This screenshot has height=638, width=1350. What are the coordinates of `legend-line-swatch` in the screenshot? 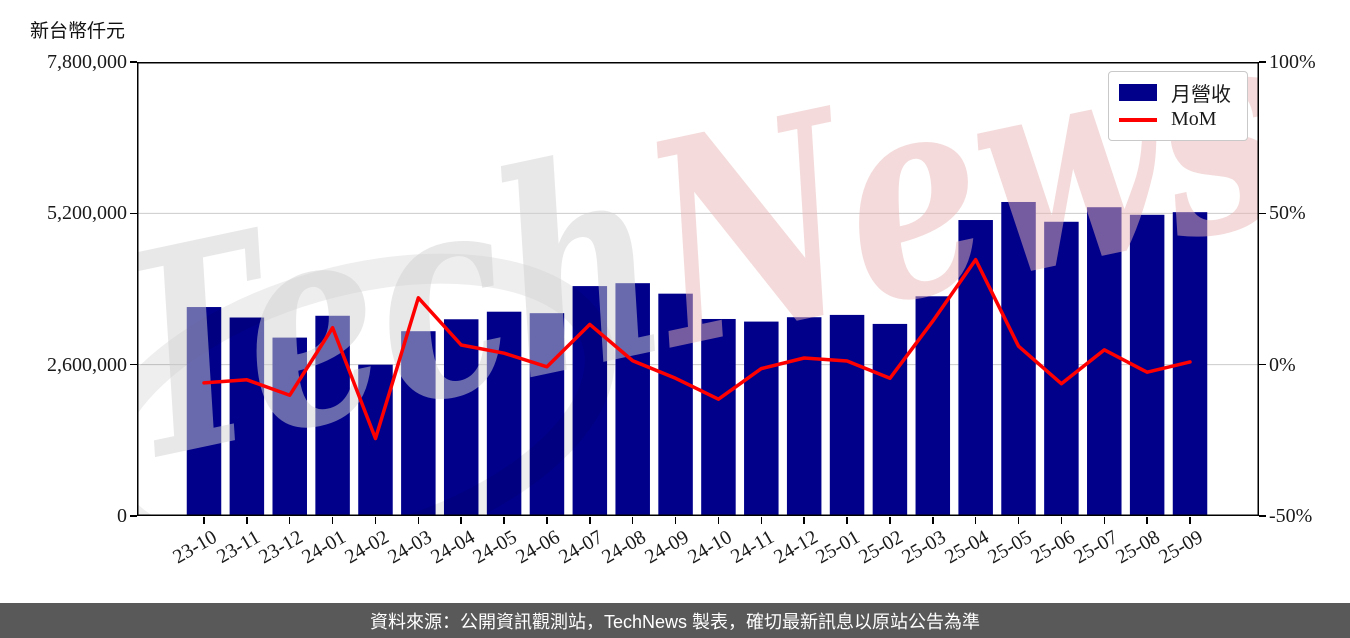 It's located at (1138, 119).